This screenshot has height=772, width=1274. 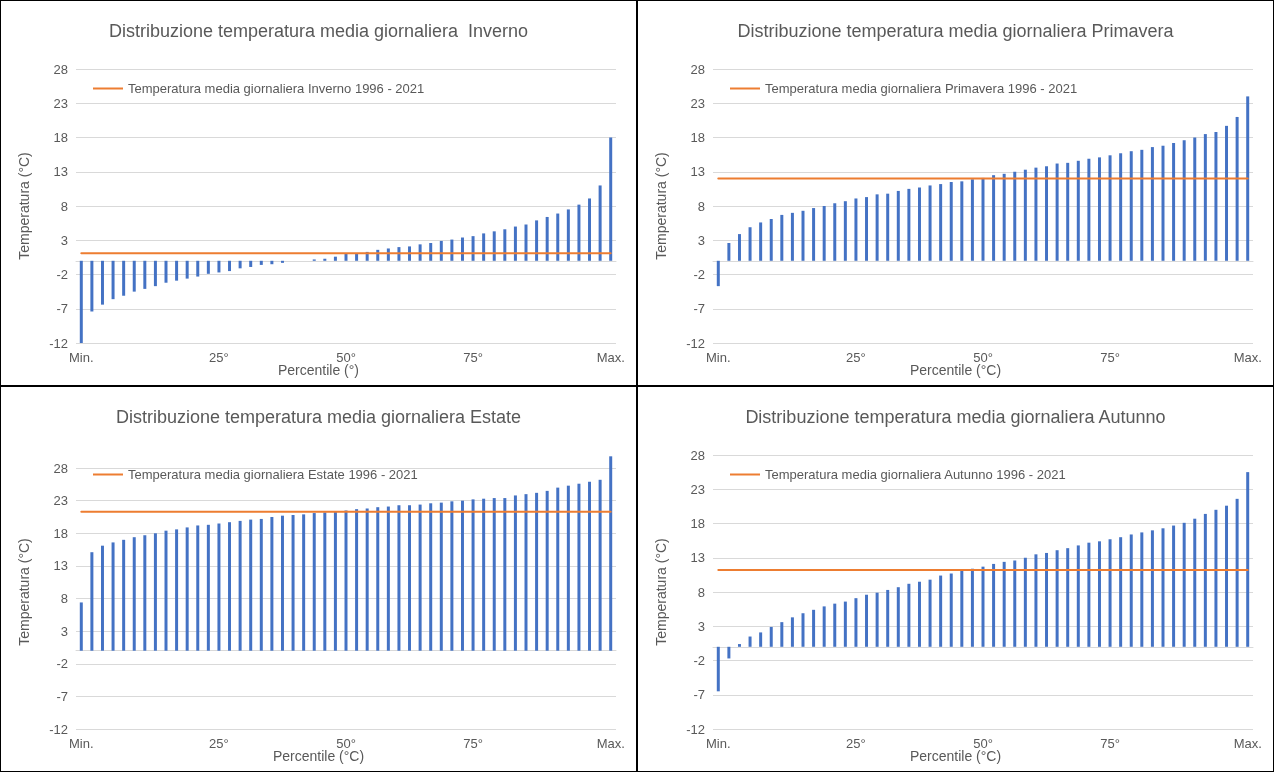 What do you see at coordinates (610, 743) in the screenshot?
I see `x-tick-label: Max.` at bounding box center [610, 743].